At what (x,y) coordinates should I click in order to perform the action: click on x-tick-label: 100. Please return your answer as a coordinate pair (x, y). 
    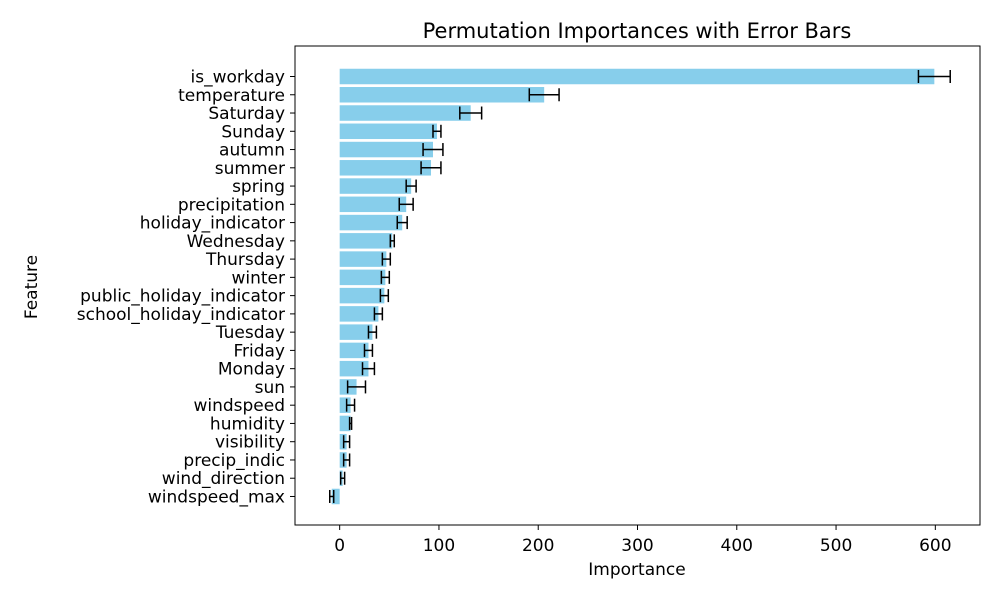
    Looking at the image, I should click on (439, 546).